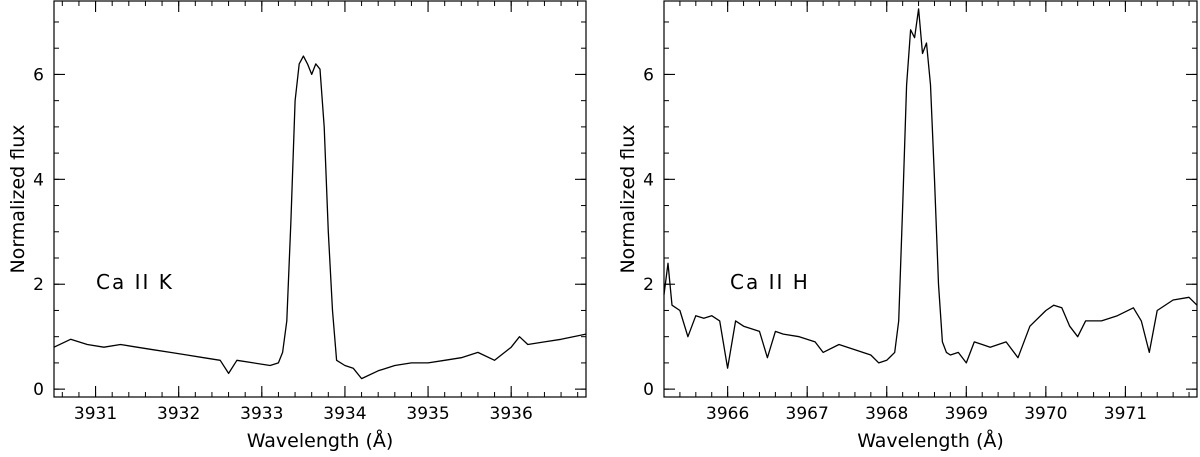 This screenshot has width=1200, height=457. I want to click on line-annotation: Ca II H, so click(770, 282).